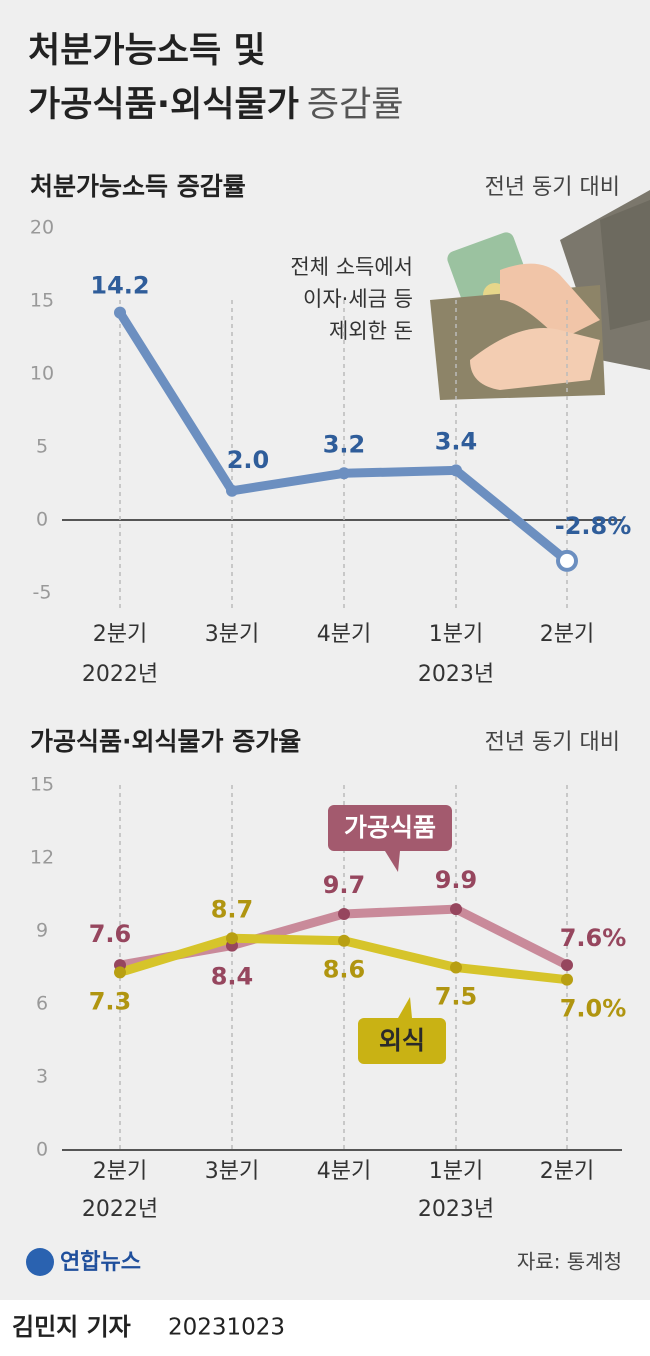  I want to click on logo: 연합뉴스, so click(100, 1262).